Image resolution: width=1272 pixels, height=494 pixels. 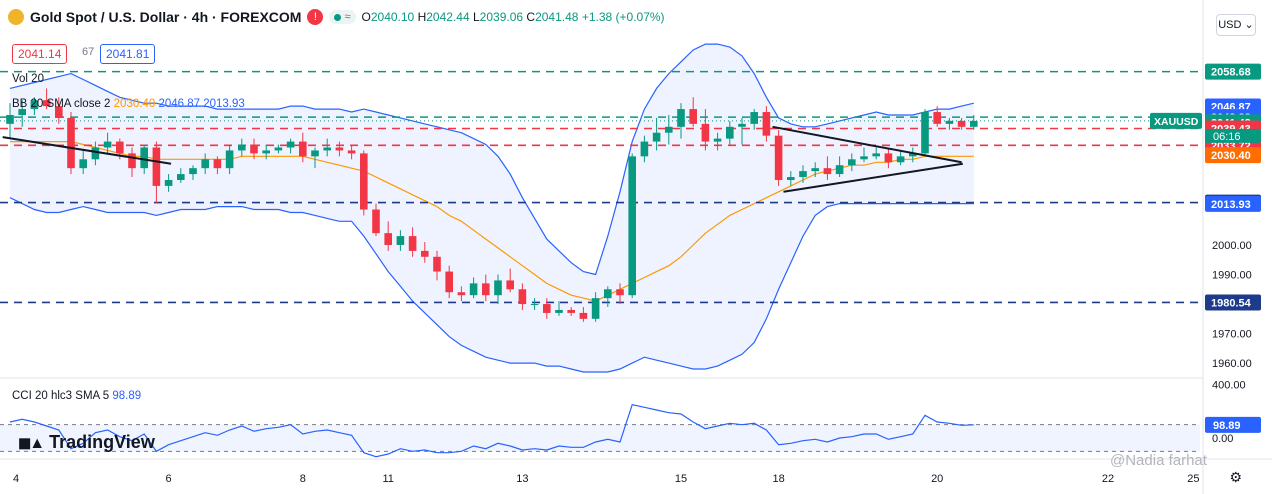 What do you see at coordinates (606, 479) in the screenshot?
I see `time-axis: 4 6 8 11 13 15 18 20 22 25` at bounding box center [606, 479].